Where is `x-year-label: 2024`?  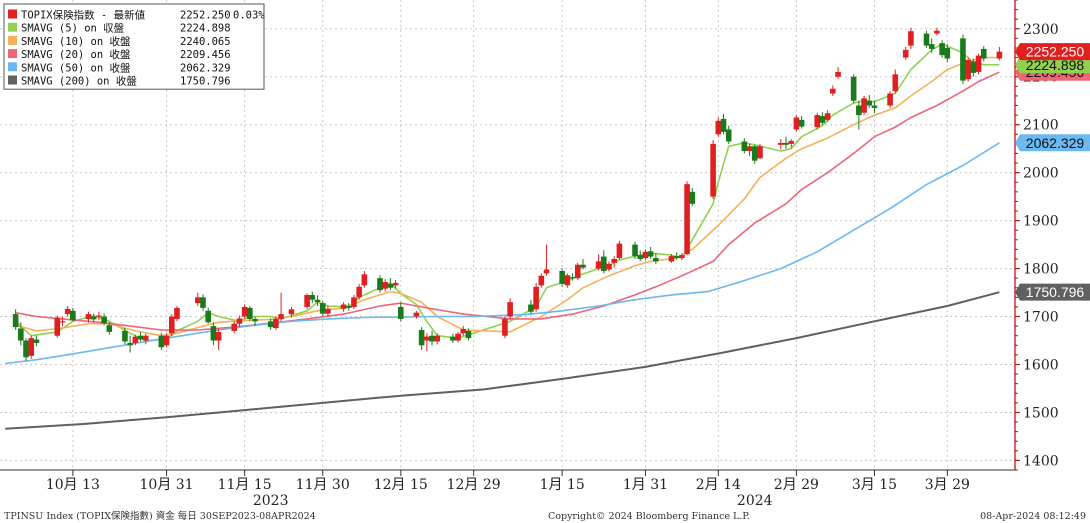 x-year-label: 2024 is located at coordinates (755, 501).